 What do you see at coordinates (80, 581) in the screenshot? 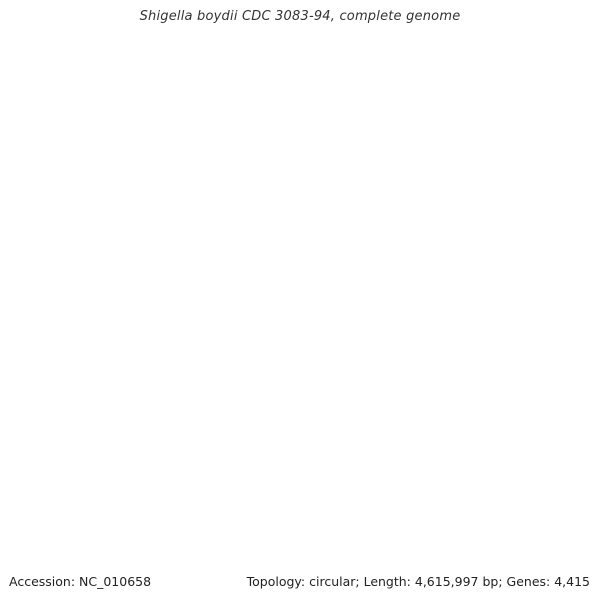
I see `accession-label: Accession: NC_010658` at bounding box center [80, 581].